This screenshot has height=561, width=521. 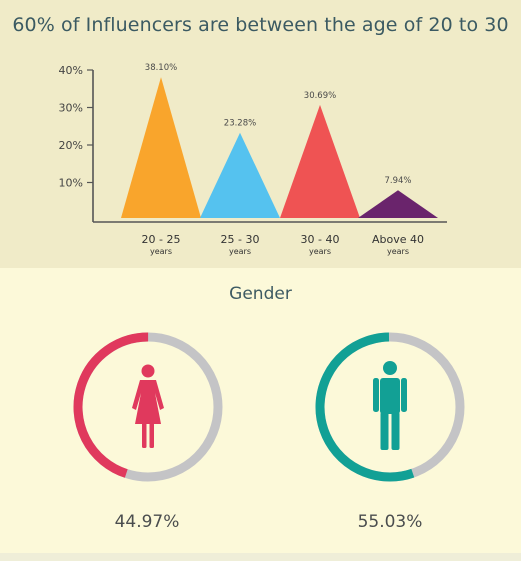 I want to click on y-tick-label: 40%, so click(x=71, y=70).